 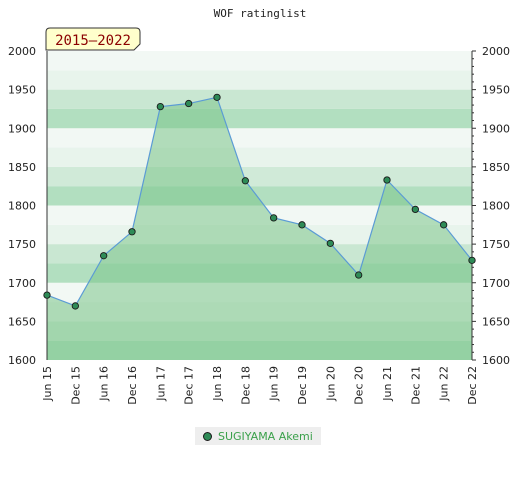 What do you see at coordinates (104, 384) in the screenshot?
I see `x-tick-label: Jun 16` at bounding box center [104, 384].